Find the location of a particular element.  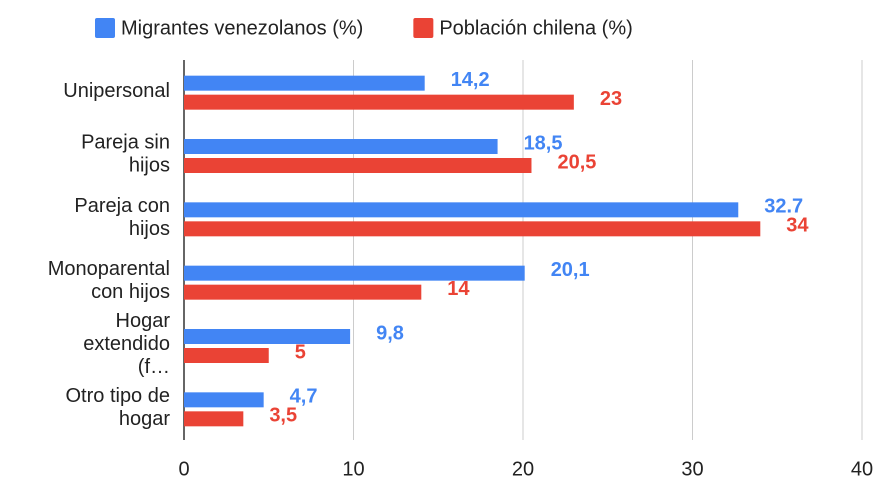

legend-label: Migrantes venezolanos (%) is located at coordinates (242, 28).